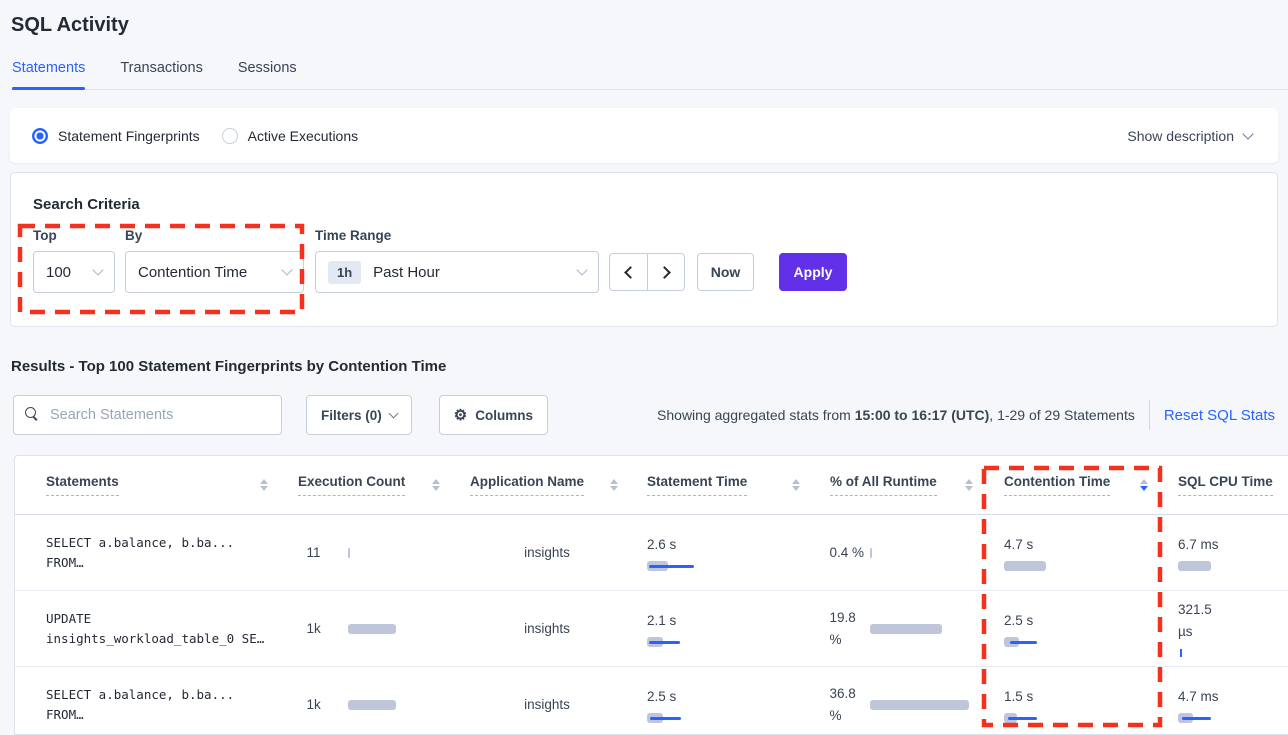 This screenshot has width=1288, height=735. Describe the element at coordinates (883, 485) in the screenshot. I see `col-header-label: % of All Runtime` at that location.